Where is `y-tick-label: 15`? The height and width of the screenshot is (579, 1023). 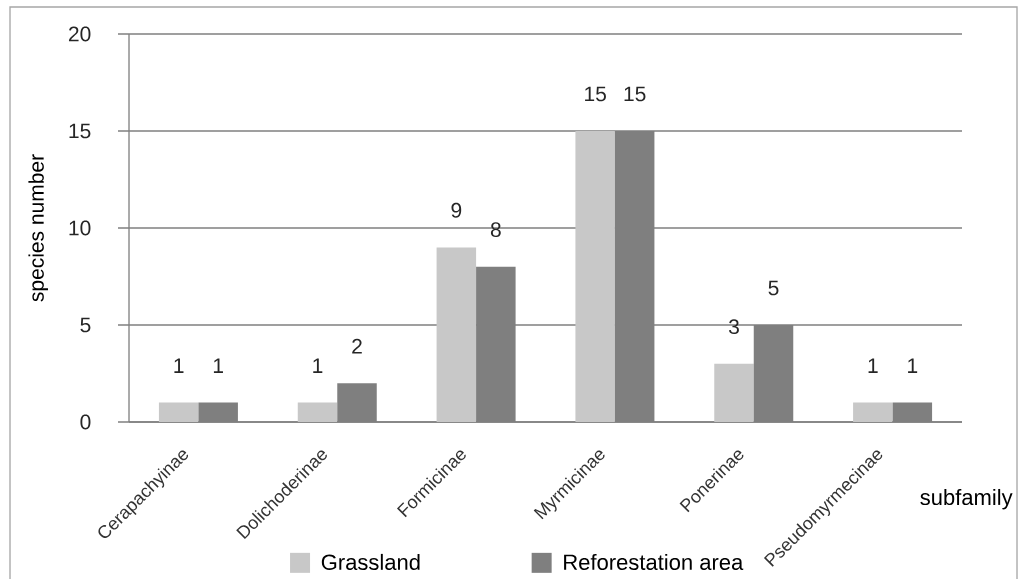
y-tick-label: 15 is located at coordinates (80, 131).